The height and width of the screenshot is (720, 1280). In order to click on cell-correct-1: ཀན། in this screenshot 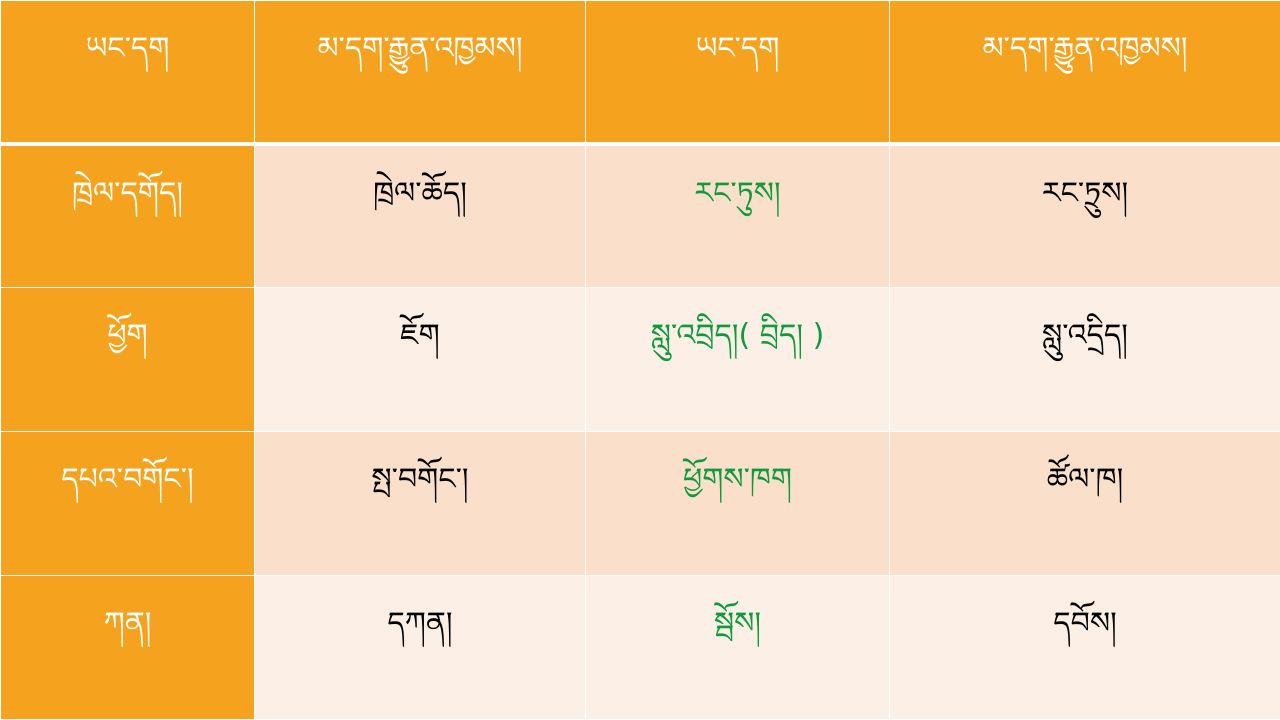, I will do `click(127, 647)`.